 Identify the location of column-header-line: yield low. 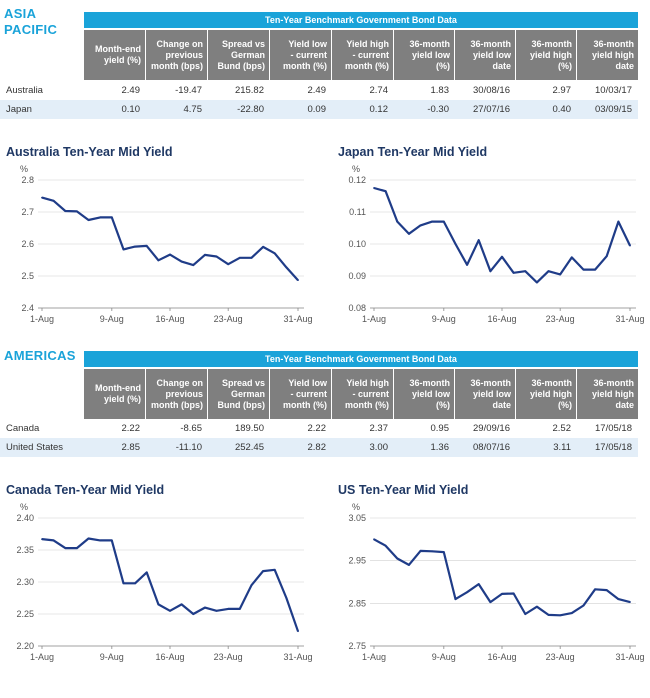
(430, 54).